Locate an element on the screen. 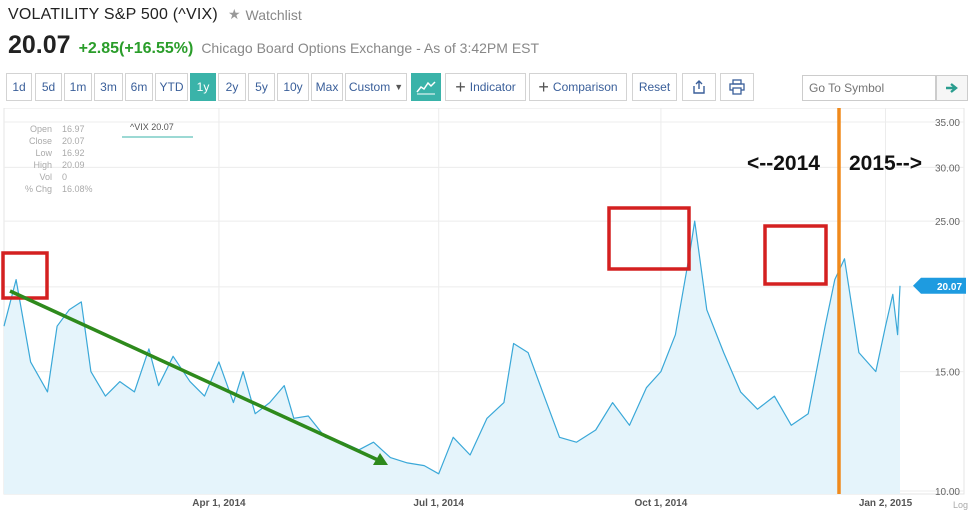  x-tick-label: Jul 1, 2014 is located at coordinates (438, 503).